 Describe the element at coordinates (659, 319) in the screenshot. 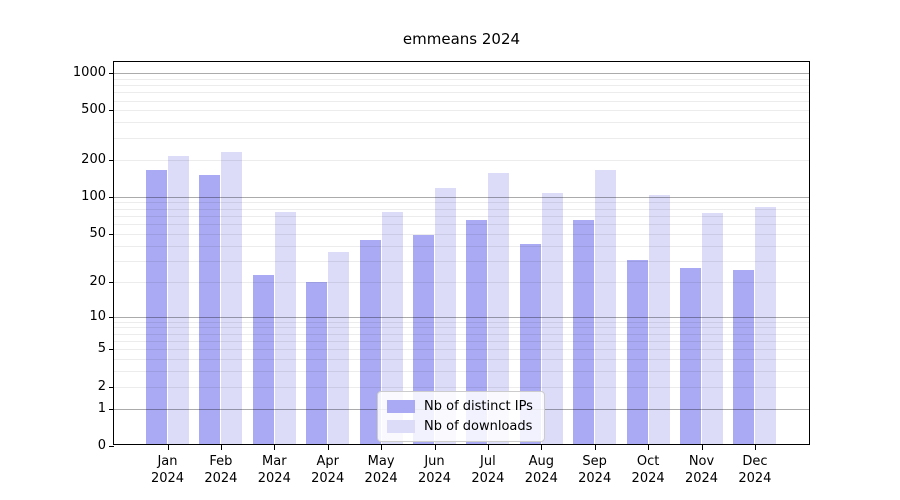

I see `bar-downloads-oct` at that location.